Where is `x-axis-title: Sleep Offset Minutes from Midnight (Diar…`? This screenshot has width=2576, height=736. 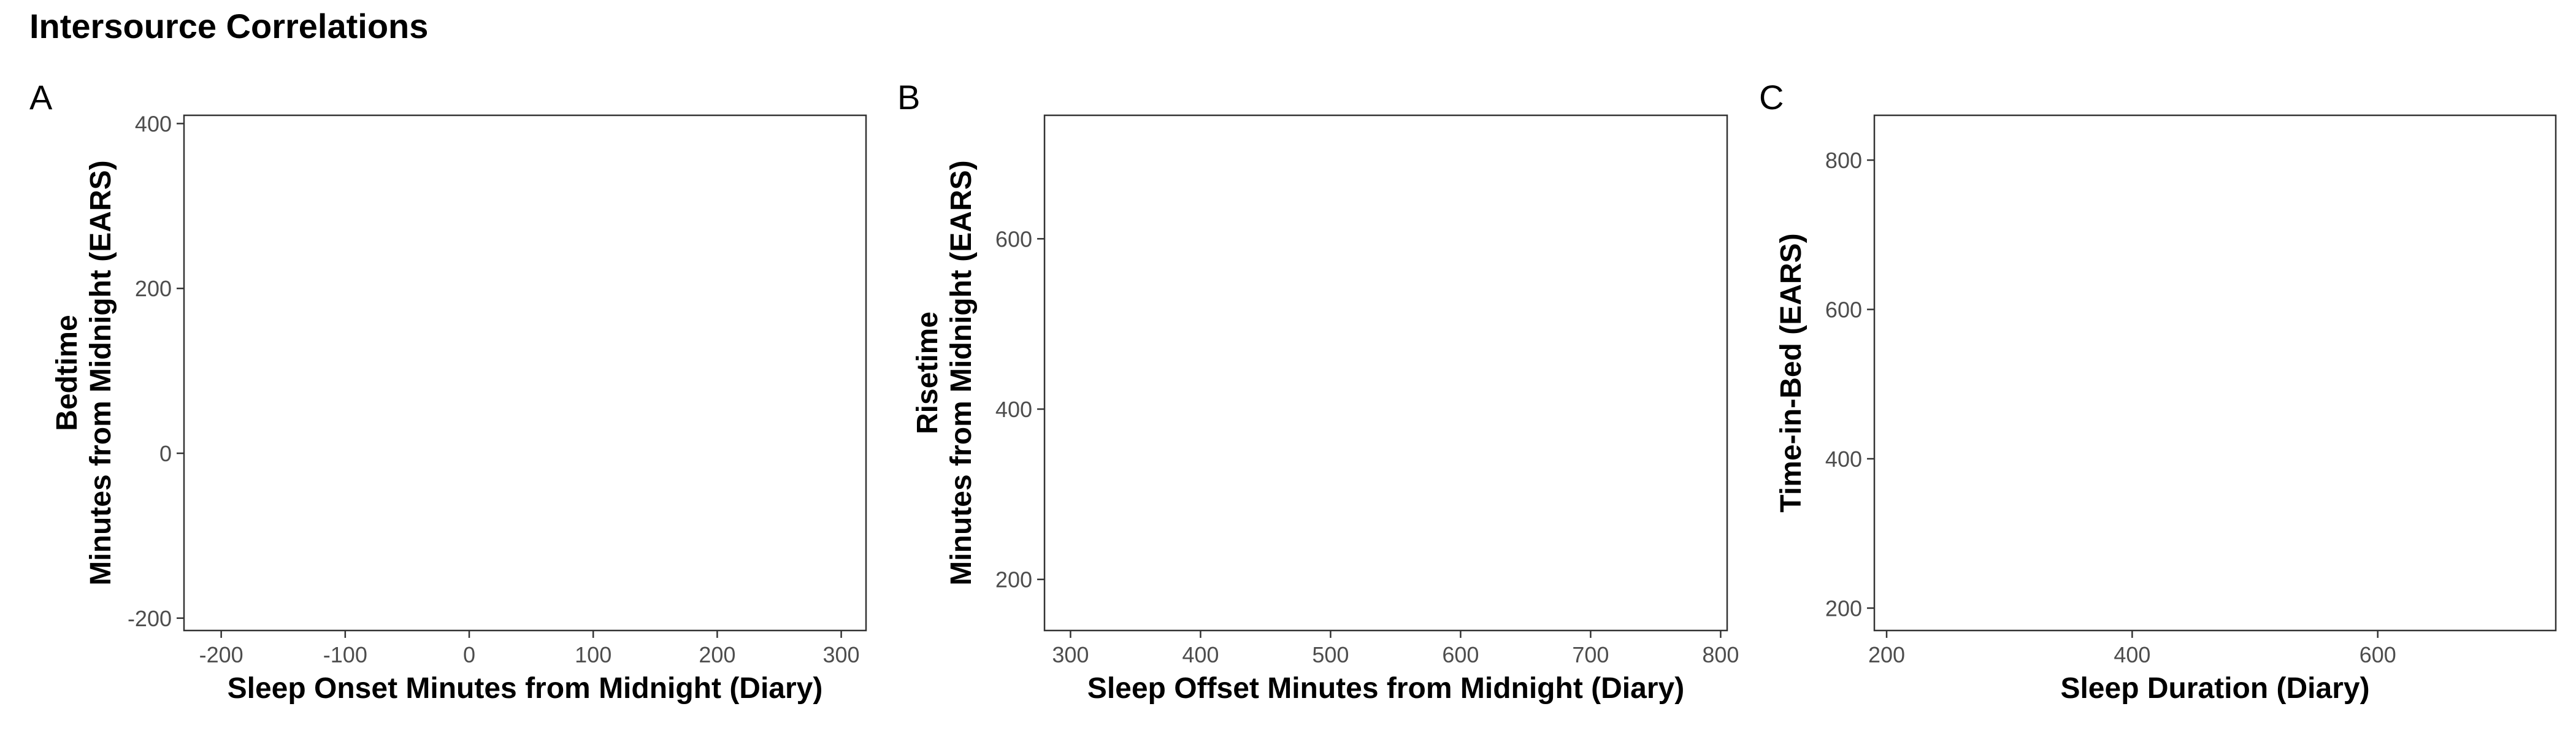 x-axis-title: Sleep Offset Minutes from Midnight (Diar… is located at coordinates (1385, 688).